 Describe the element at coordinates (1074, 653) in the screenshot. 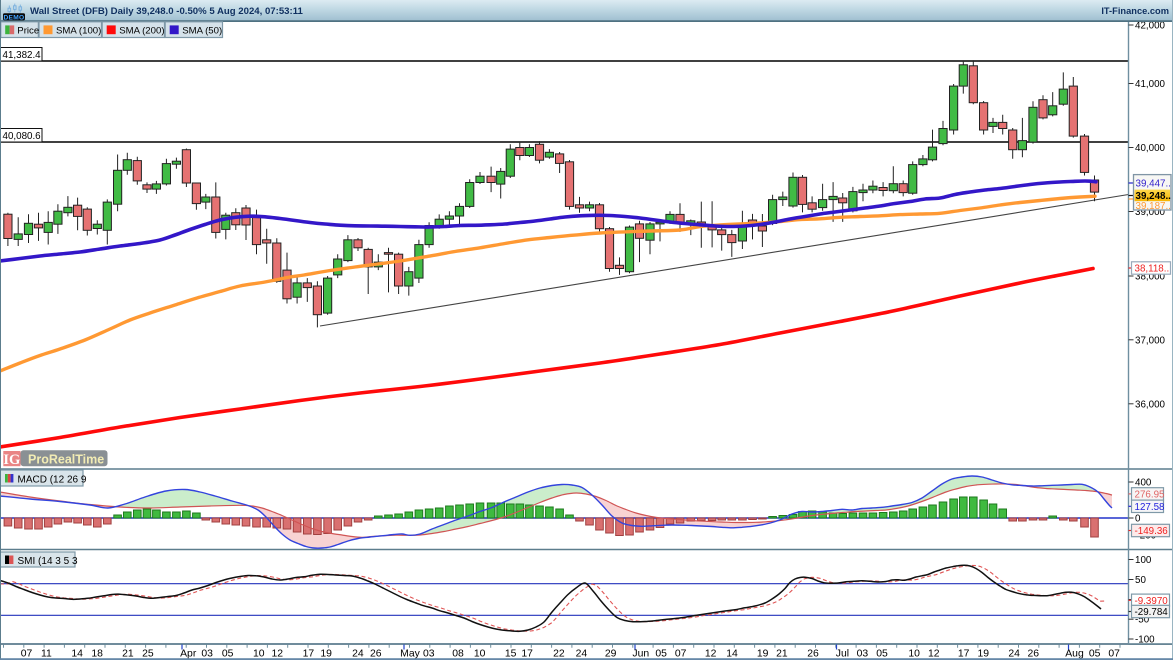

I see `svg-text: Aug` at that location.